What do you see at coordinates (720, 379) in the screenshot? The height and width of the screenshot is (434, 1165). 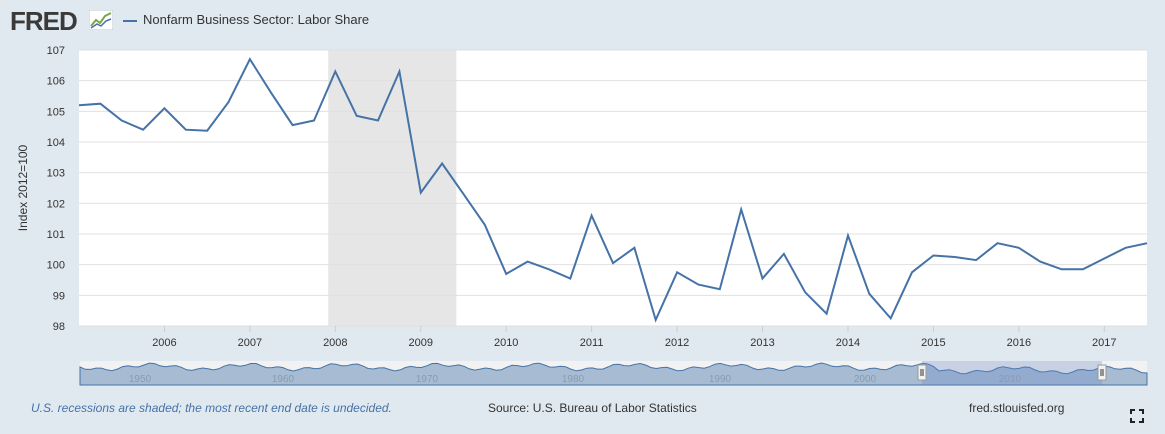 I see `navigator-year-label: 1990` at bounding box center [720, 379].